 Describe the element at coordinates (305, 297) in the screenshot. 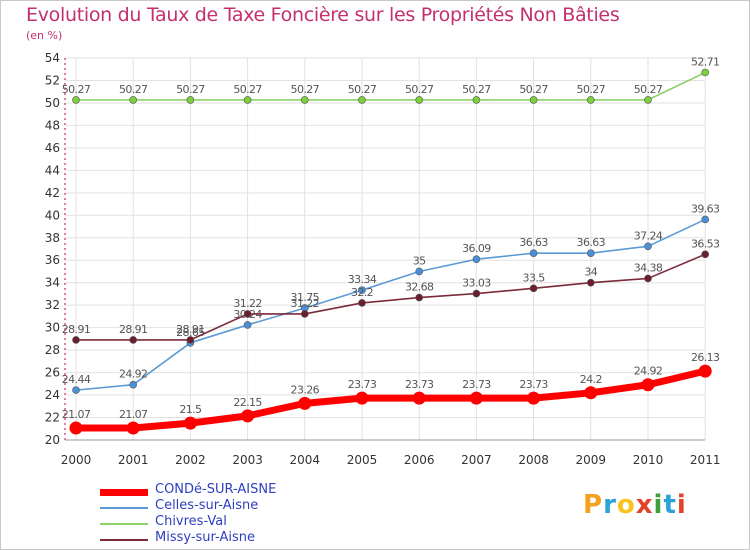

I see `data-label: 31.75` at that location.